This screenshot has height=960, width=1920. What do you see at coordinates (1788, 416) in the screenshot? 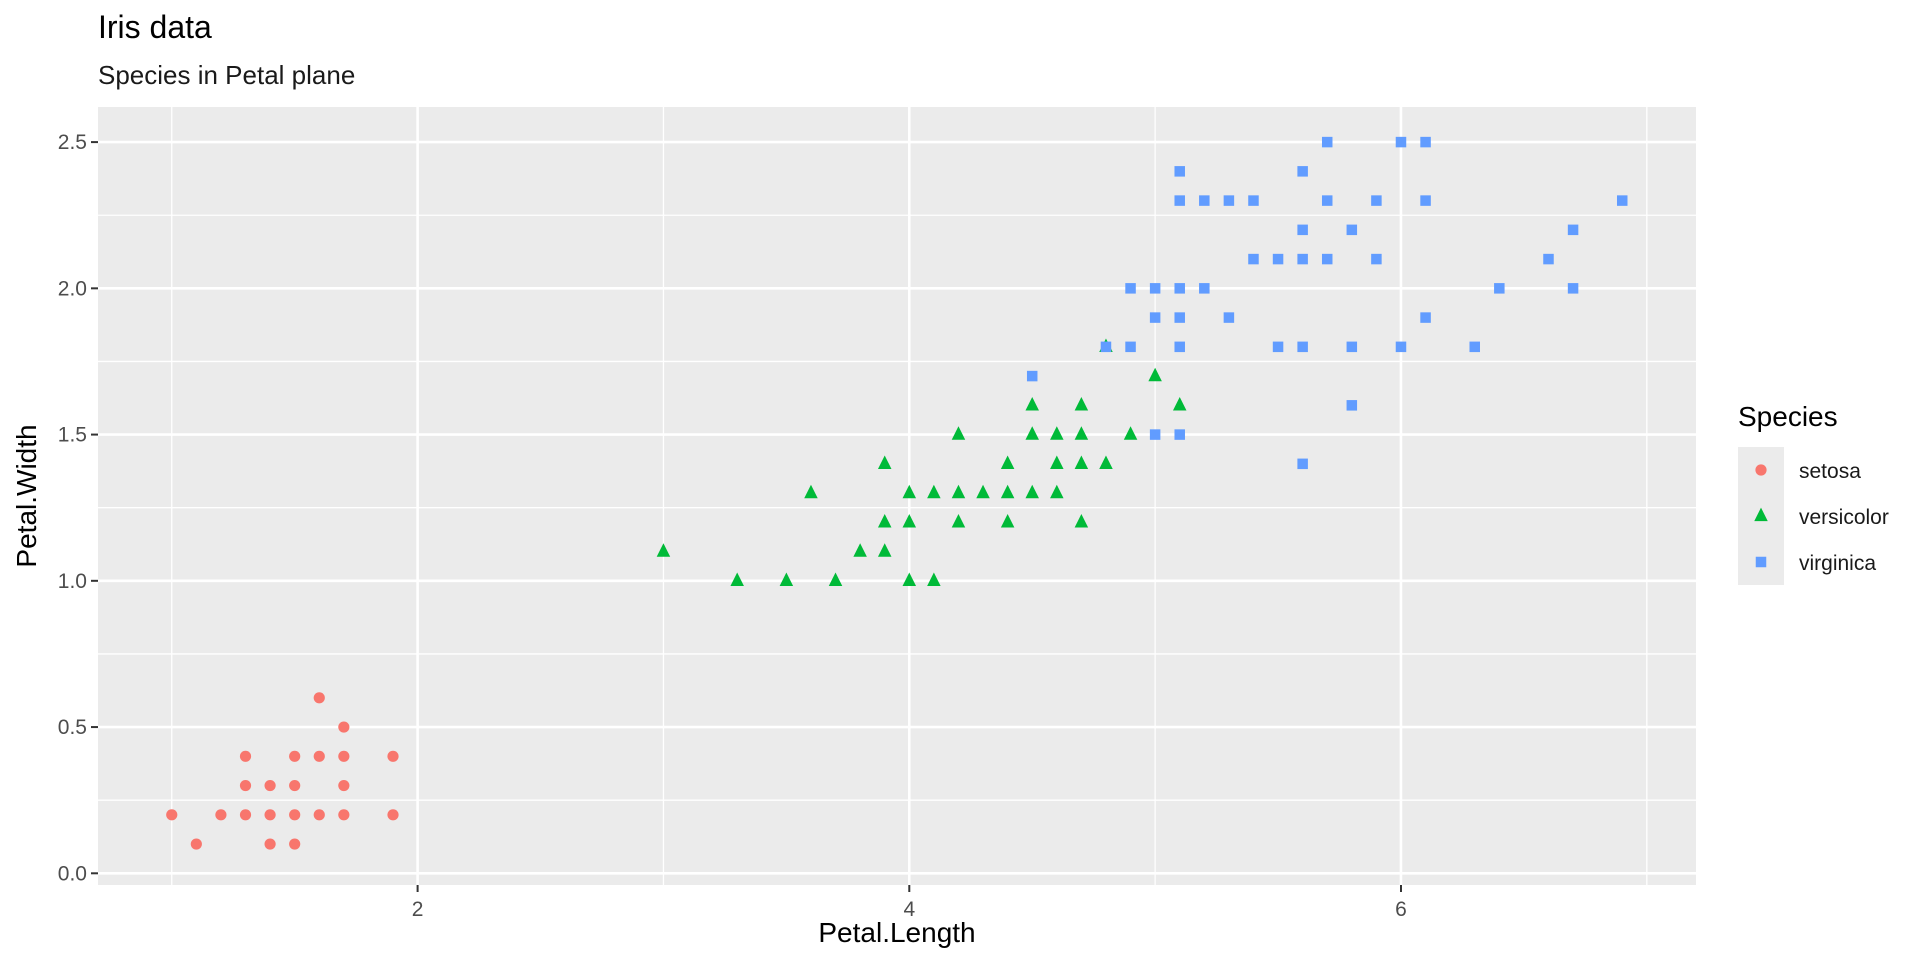
I see `legend-title: Species` at bounding box center [1788, 416].